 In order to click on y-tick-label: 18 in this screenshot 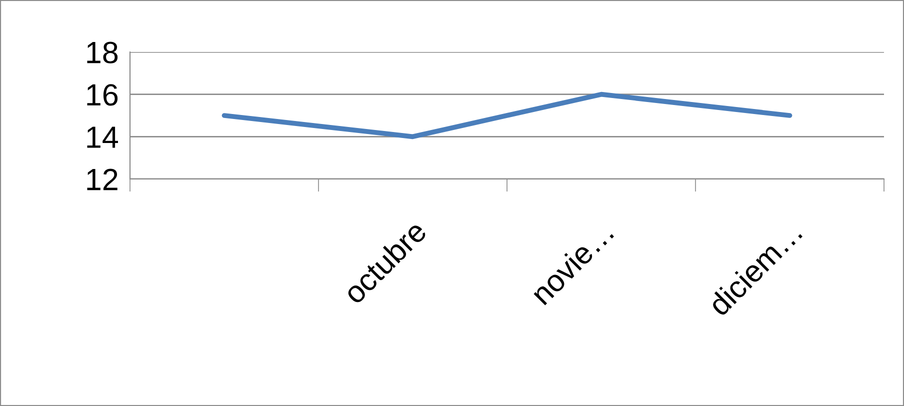, I will do `click(102, 53)`.